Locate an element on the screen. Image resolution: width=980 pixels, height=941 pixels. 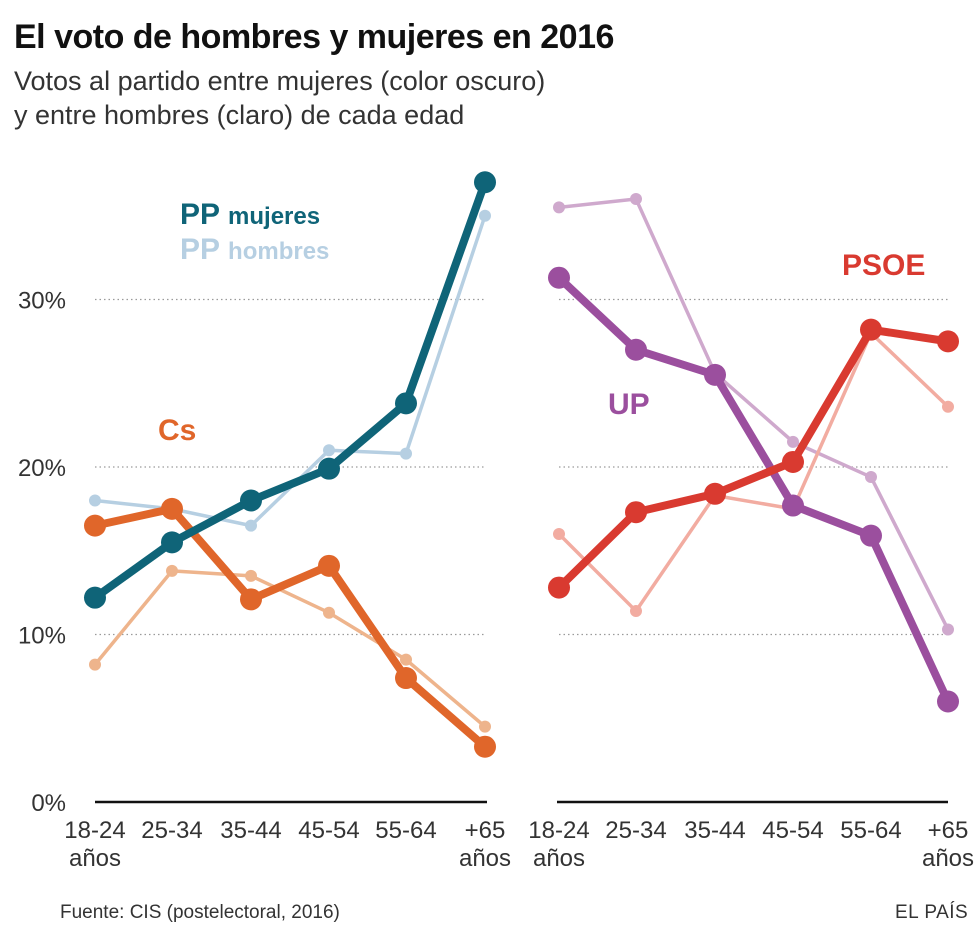
x-tick-label-left-5-line2: años is located at coordinates (485, 858).